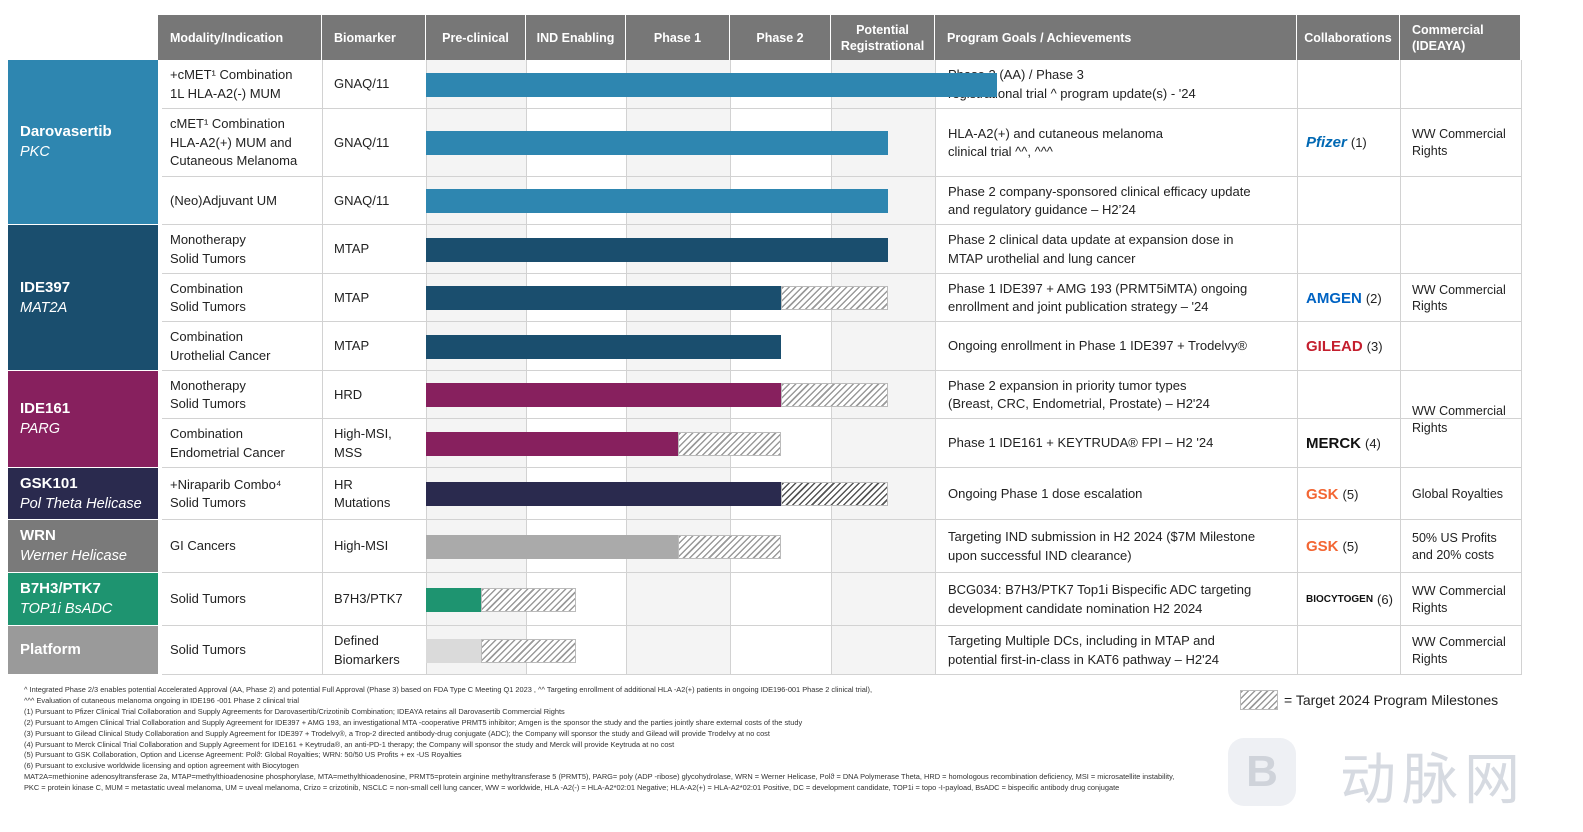  Describe the element at coordinates (45, 287) in the screenshot. I see `program-name: IDE397` at that location.